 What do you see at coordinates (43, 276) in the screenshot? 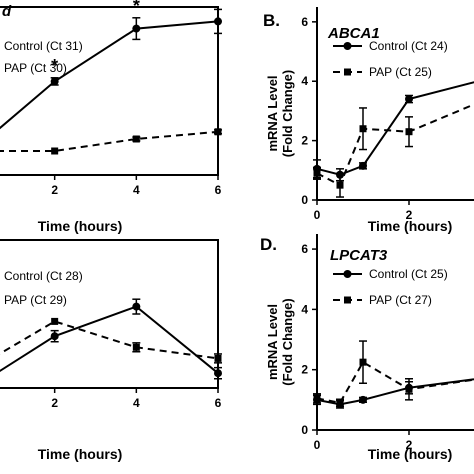
I see `legend-label: Control (Ct 28)` at bounding box center [43, 276].